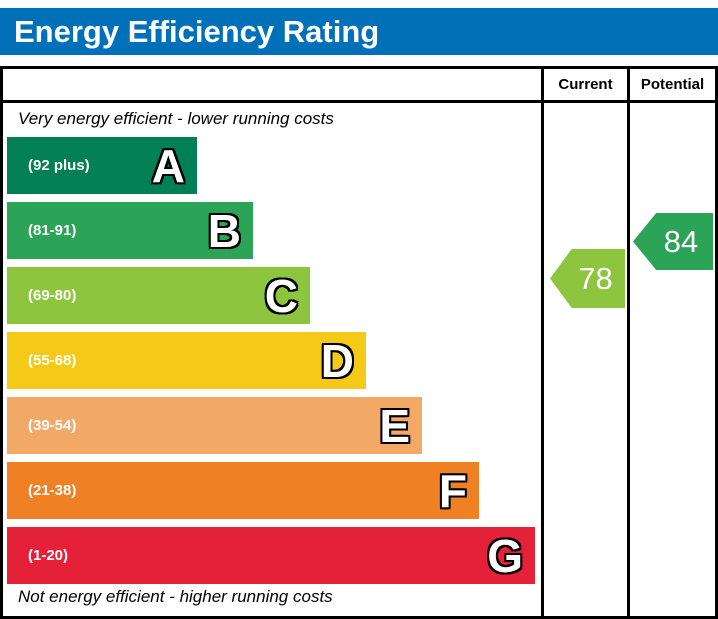 This screenshot has height=619, width=718. What do you see at coordinates (52, 230) in the screenshot?
I see `band-b-range-label: (81-91)` at bounding box center [52, 230].